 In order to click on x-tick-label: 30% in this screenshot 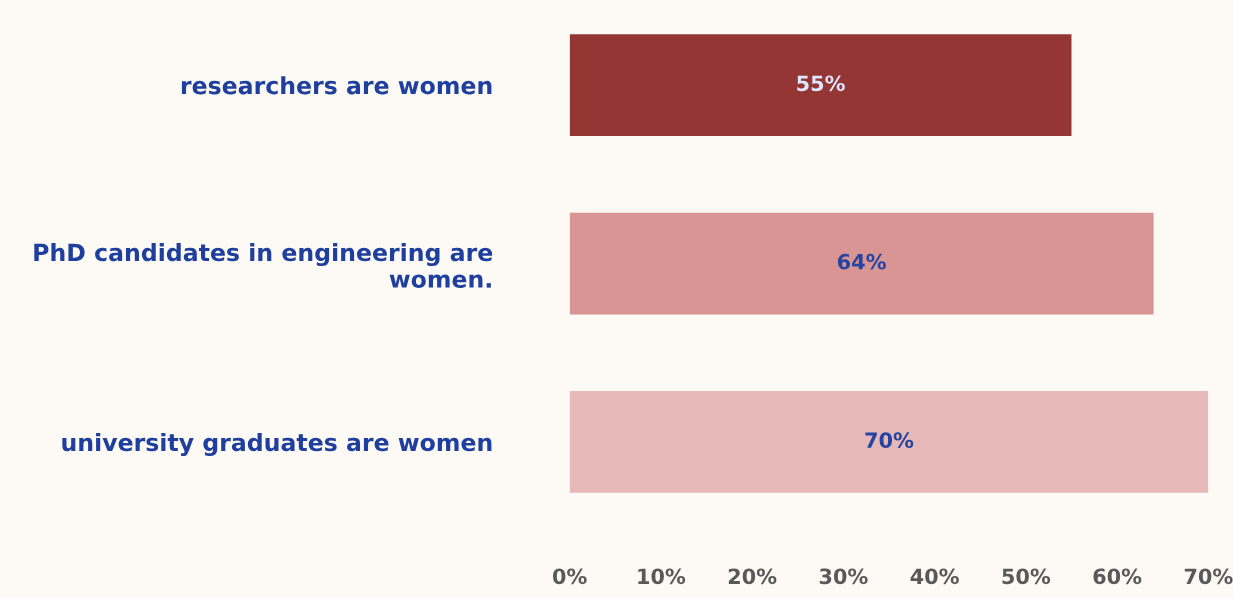, I will do `click(843, 576)`.